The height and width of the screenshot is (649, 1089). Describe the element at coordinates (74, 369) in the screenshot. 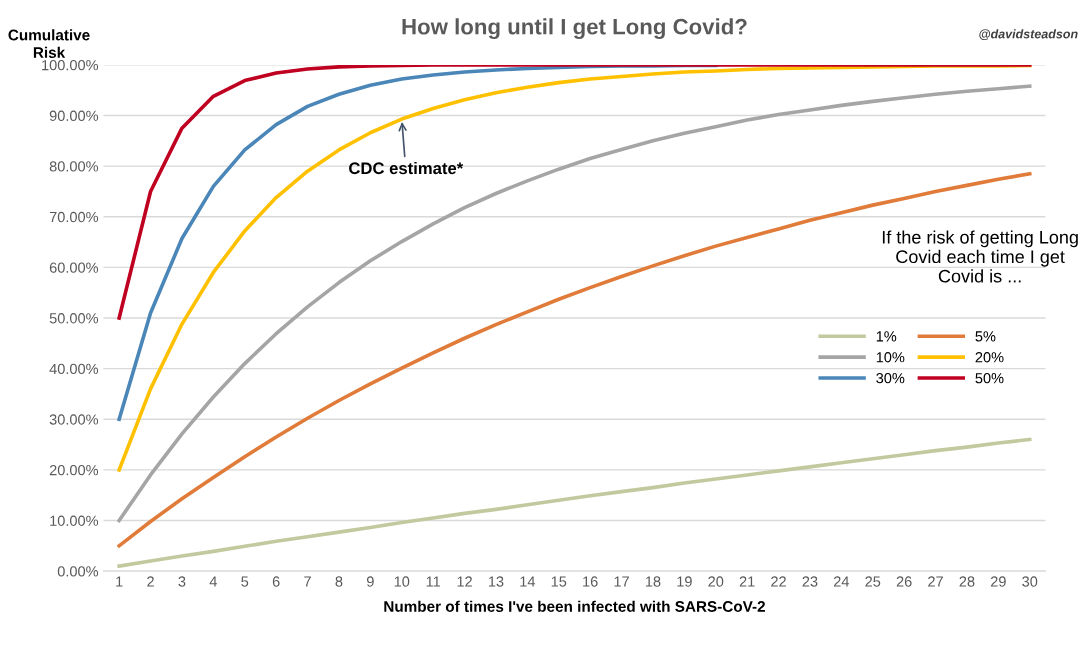

I see `y-tick-label: 40.00%` at that location.